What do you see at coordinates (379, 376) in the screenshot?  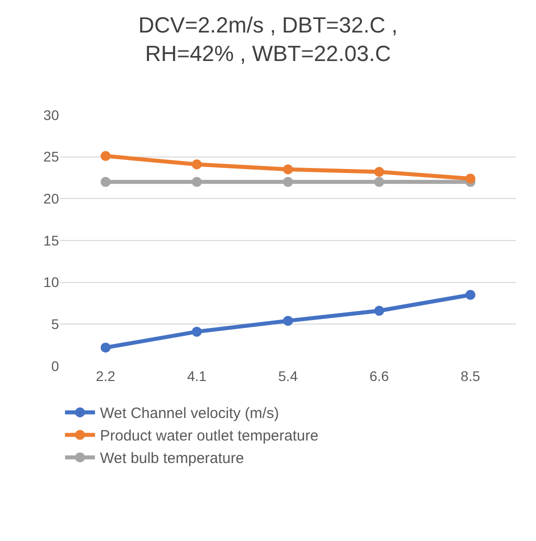 I see `x-tick-label: 6.6` at bounding box center [379, 376].